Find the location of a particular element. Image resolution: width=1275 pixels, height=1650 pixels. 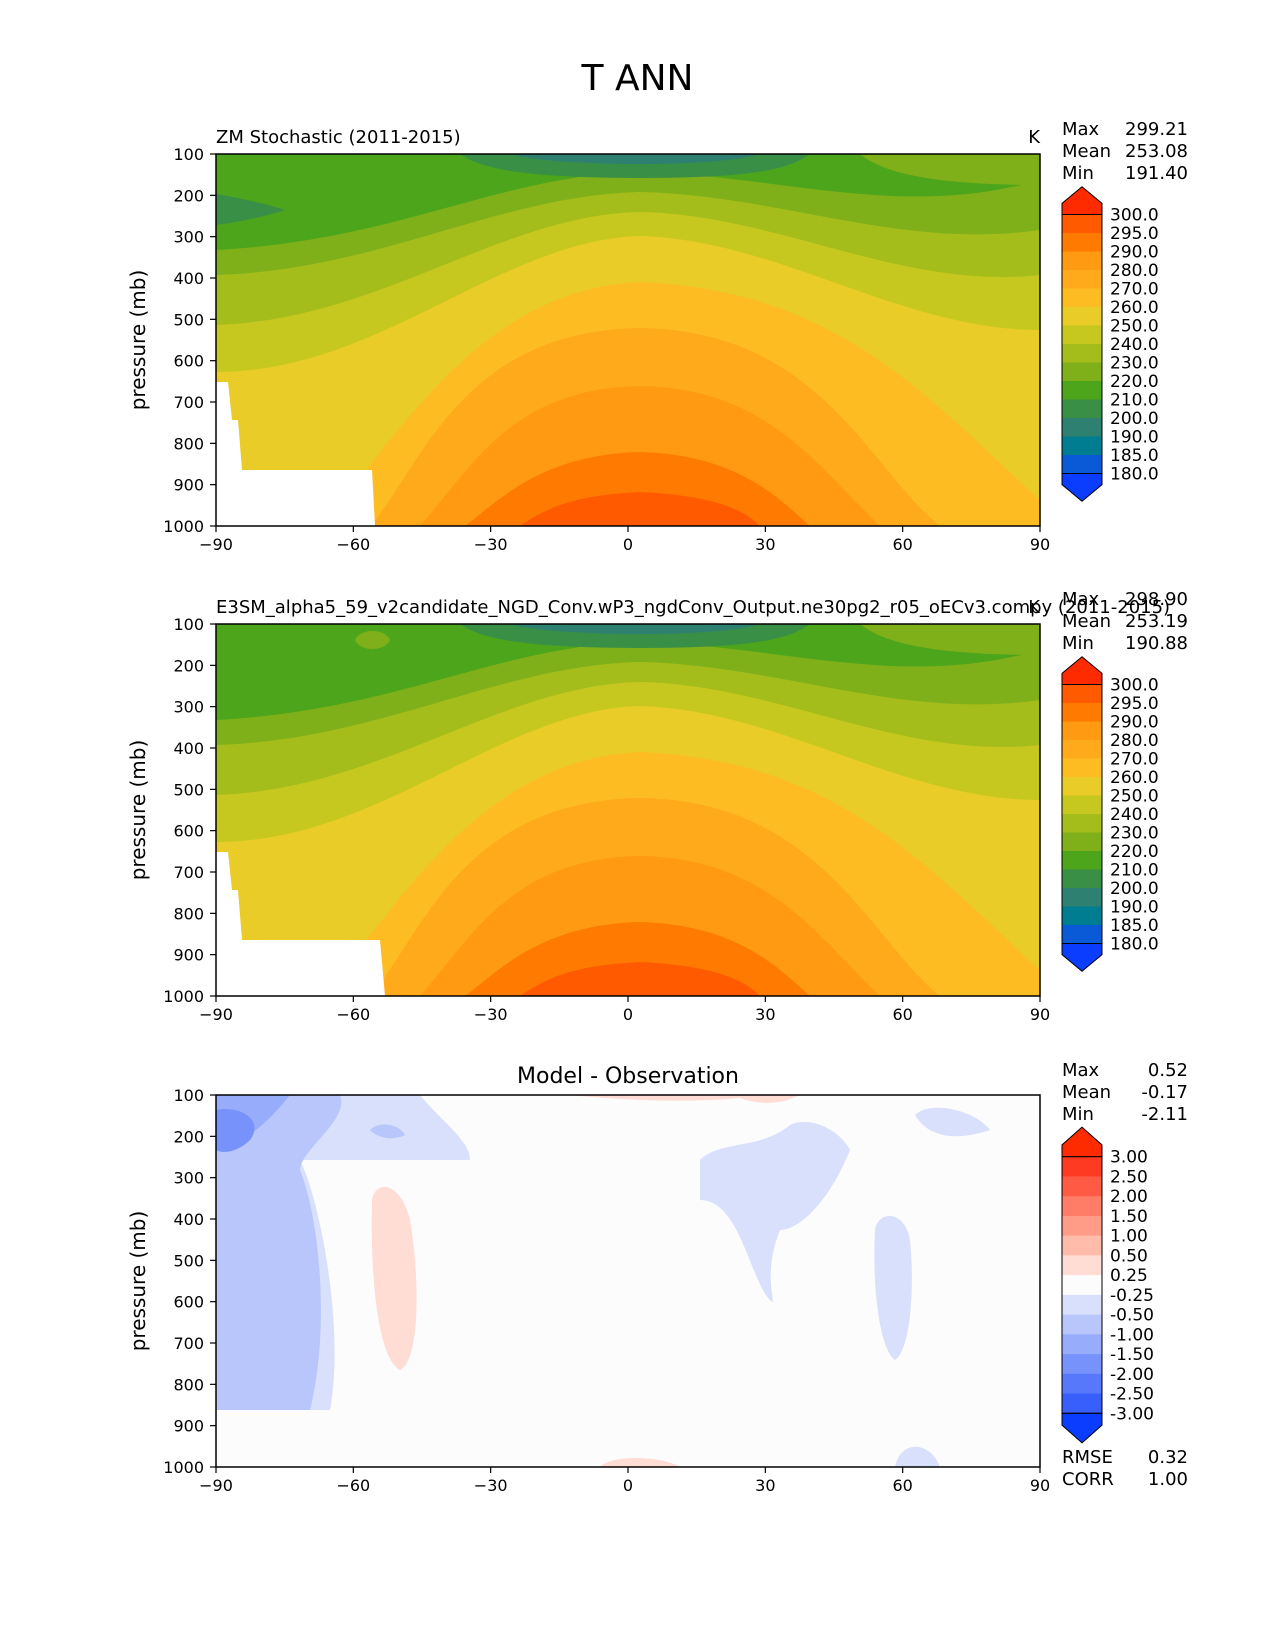

y-tick-label: 800 is located at coordinates (188, 913).